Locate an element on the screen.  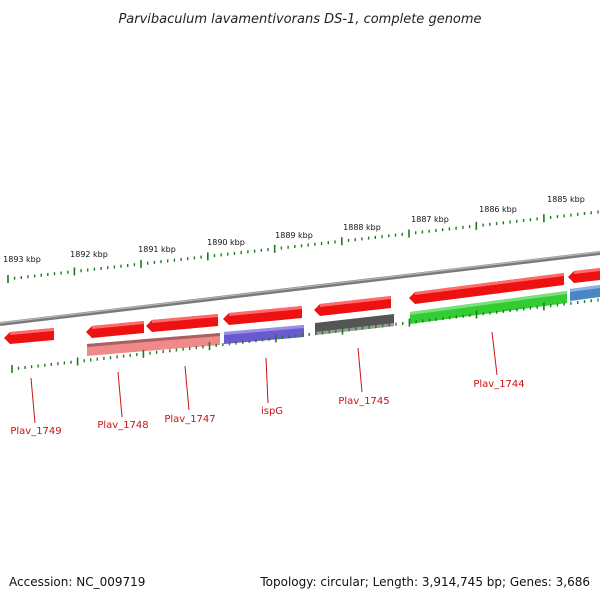
gene-plav-1748-arrow is located at coordinates (115, 329).